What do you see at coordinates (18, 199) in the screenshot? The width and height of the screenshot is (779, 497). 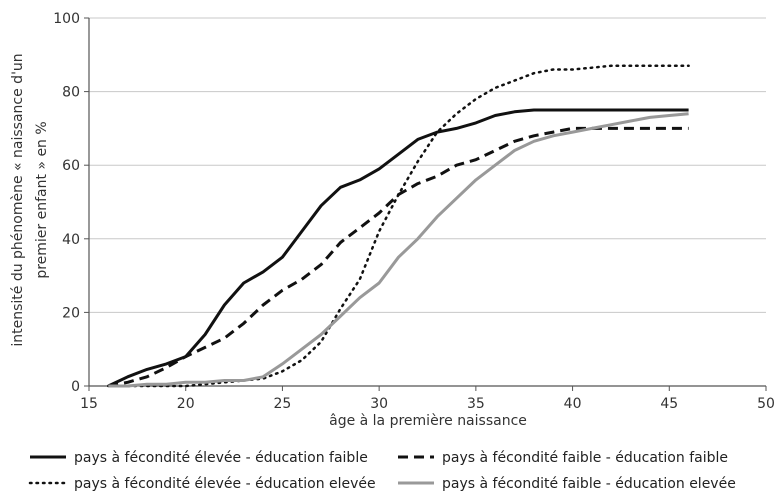 I see `y-axis-title-line-1: intensité du phénomène « naissance d'un` at bounding box center [18, 199].